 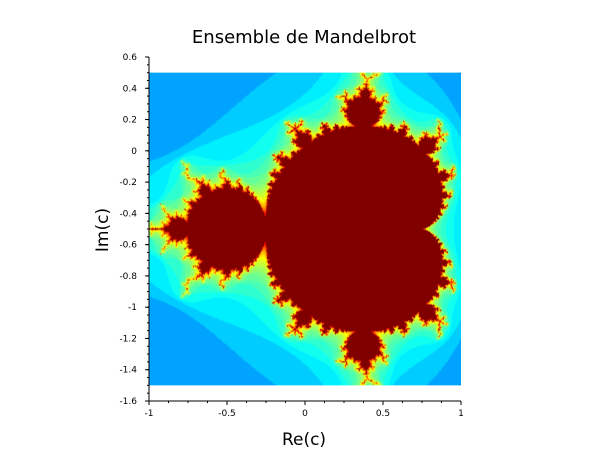 I want to click on y-tick-label: -0.8, so click(x=128, y=277).